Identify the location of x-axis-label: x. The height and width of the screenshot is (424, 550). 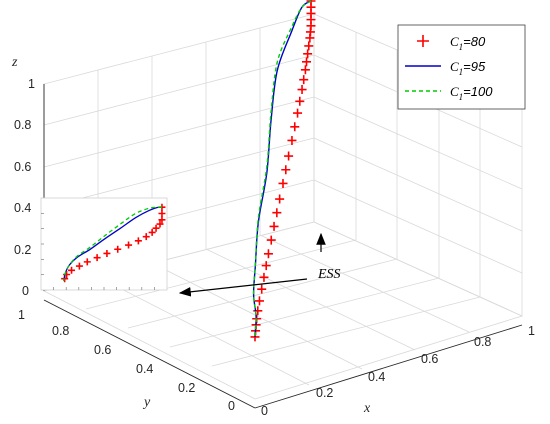
(367, 408).